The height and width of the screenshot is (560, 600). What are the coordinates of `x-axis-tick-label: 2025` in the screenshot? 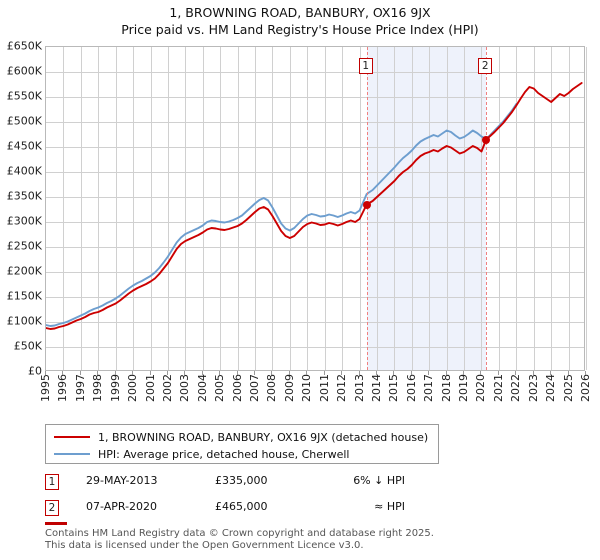 It's located at (568, 388).